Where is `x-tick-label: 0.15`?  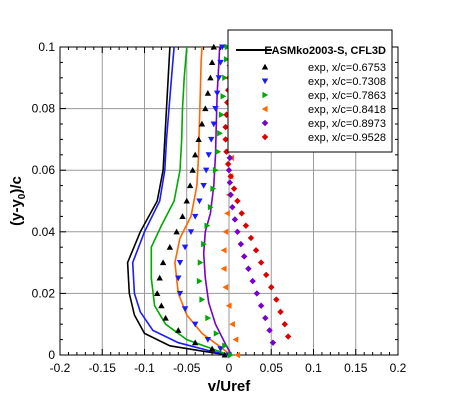 x-tick-label: 0.15 is located at coordinates (356, 368).